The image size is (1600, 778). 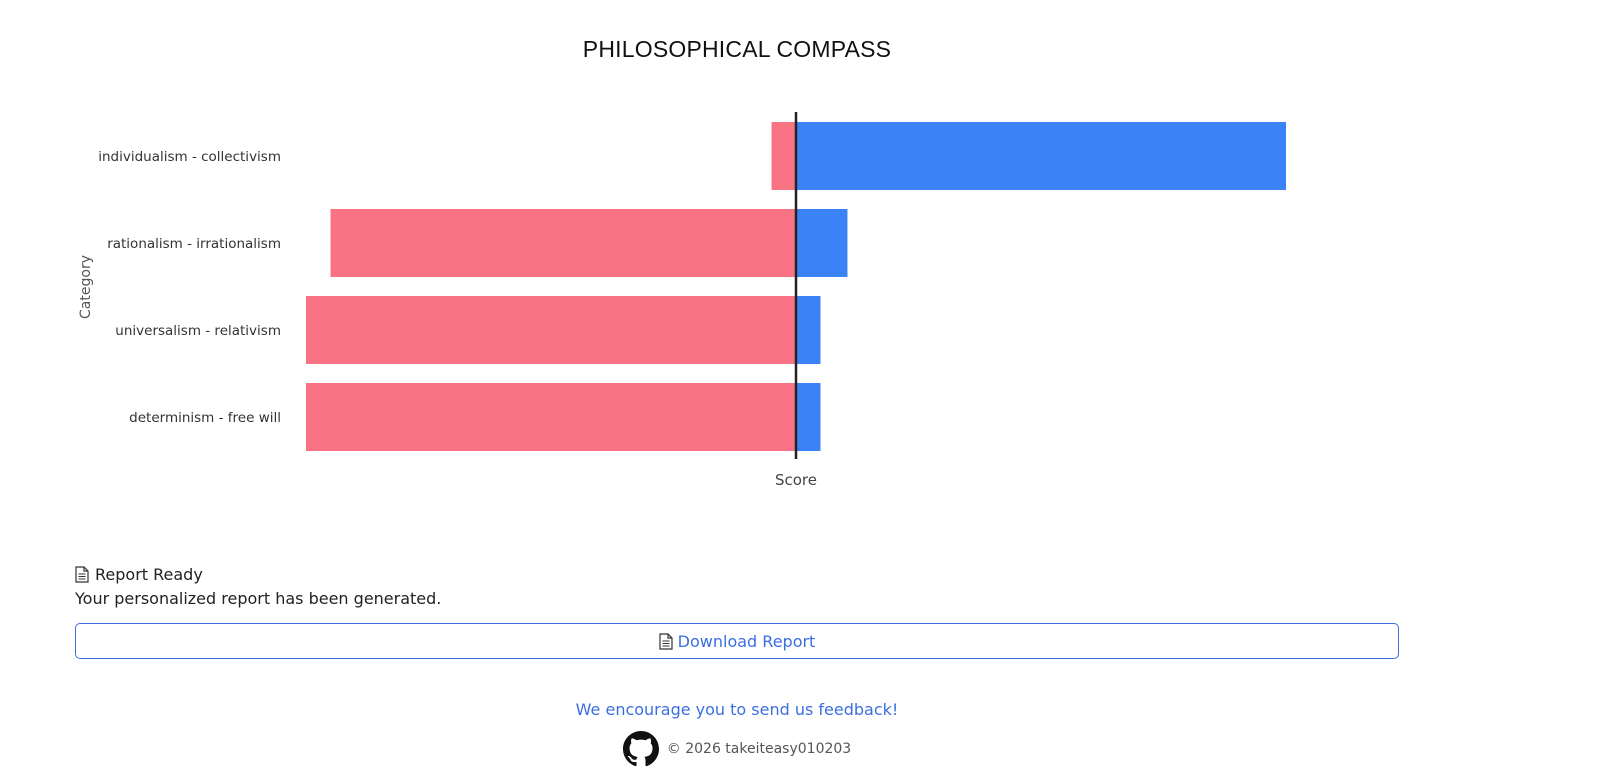 I want to click on report-title: Report Ready, so click(x=149, y=574).